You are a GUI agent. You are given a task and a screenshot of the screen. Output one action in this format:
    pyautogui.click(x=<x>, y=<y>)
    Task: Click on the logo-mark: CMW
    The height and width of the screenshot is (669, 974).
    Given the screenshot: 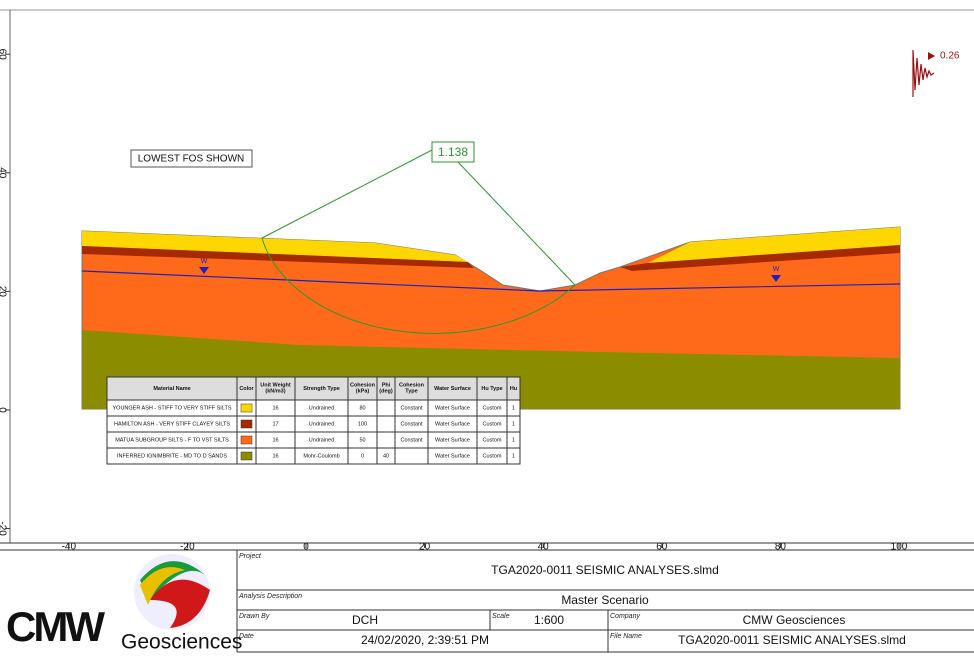 What is the action you would take?
    pyautogui.click(x=55, y=626)
    